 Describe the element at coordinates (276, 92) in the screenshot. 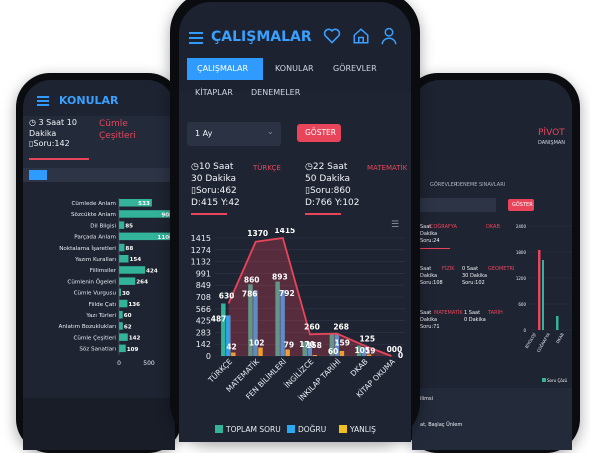

I see `tab-denemeler: DENEMELER` at that location.